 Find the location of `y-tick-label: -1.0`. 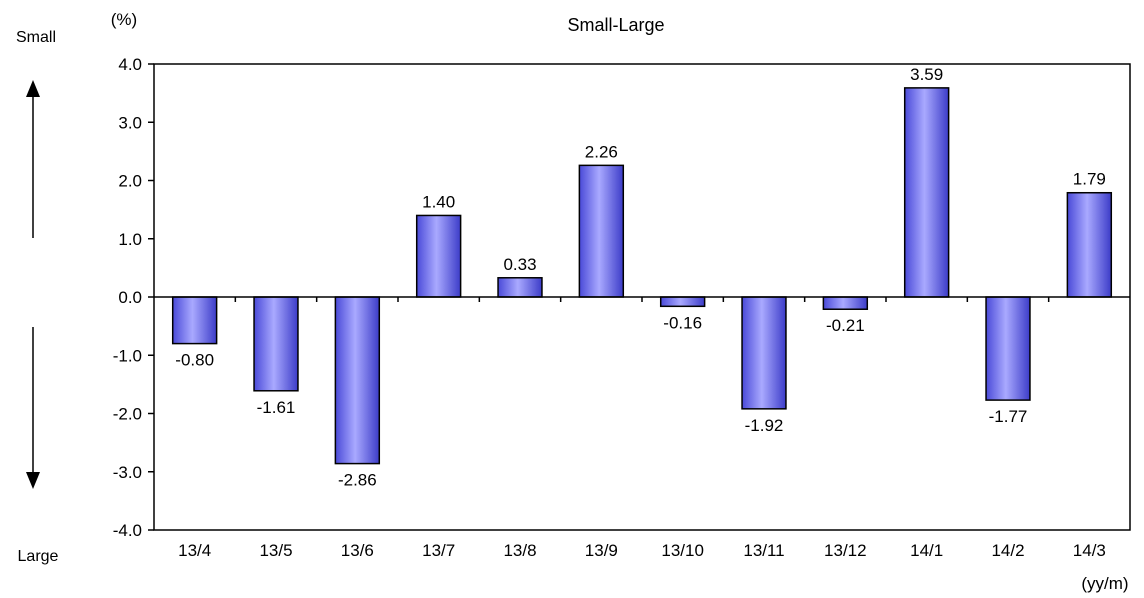

y-tick-label: -1.0 is located at coordinates (127, 355).